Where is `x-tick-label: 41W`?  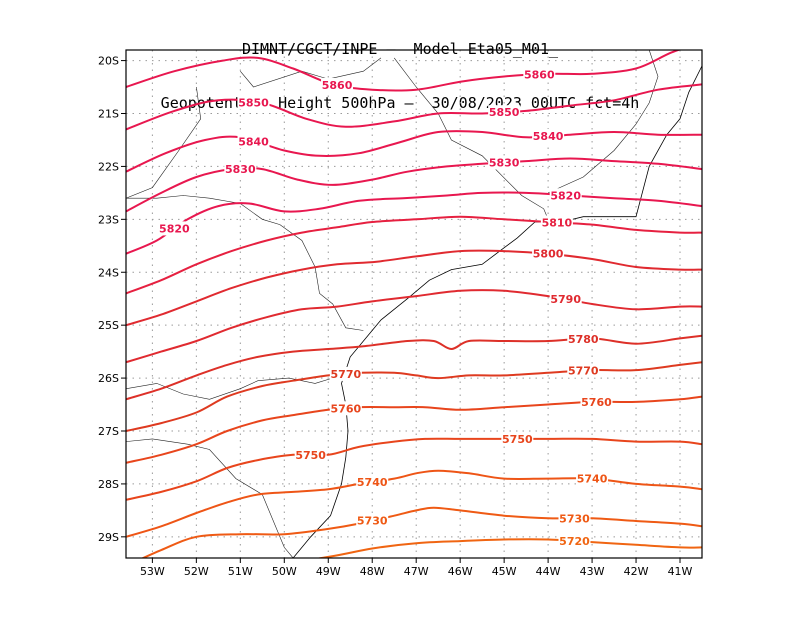 x-tick-label: 41W is located at coordinates (680, 571).